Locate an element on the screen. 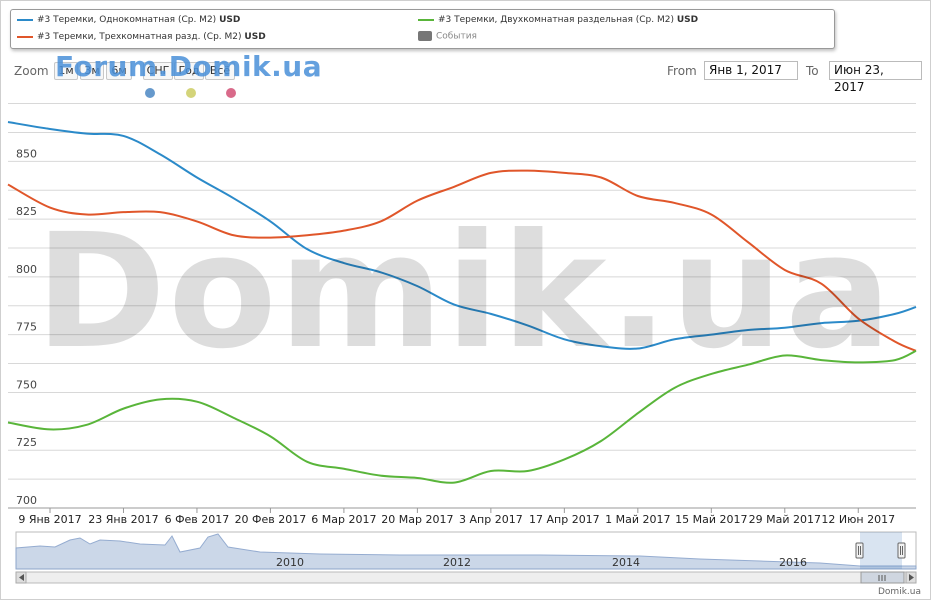 The width and height of the screenshot is (931, 600). x-tick-label: 20 Мар 2017 is located at coordinates (417, 519).